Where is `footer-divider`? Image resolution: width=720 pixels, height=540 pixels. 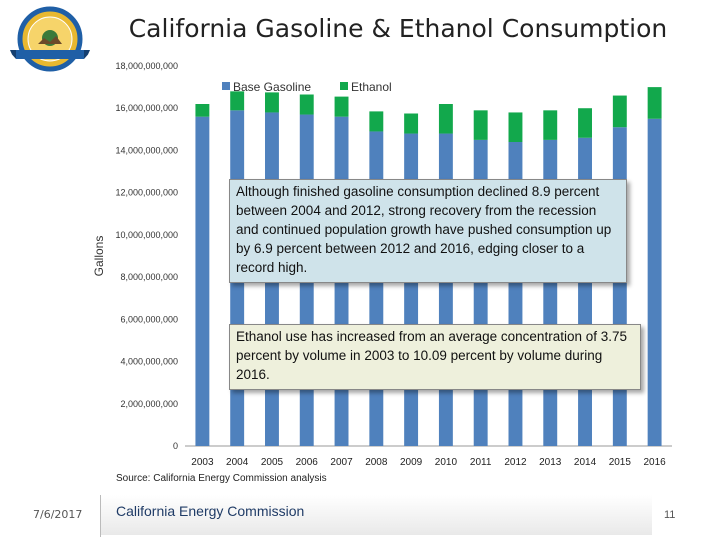
footer-divider is located at coordinates (100, 516).